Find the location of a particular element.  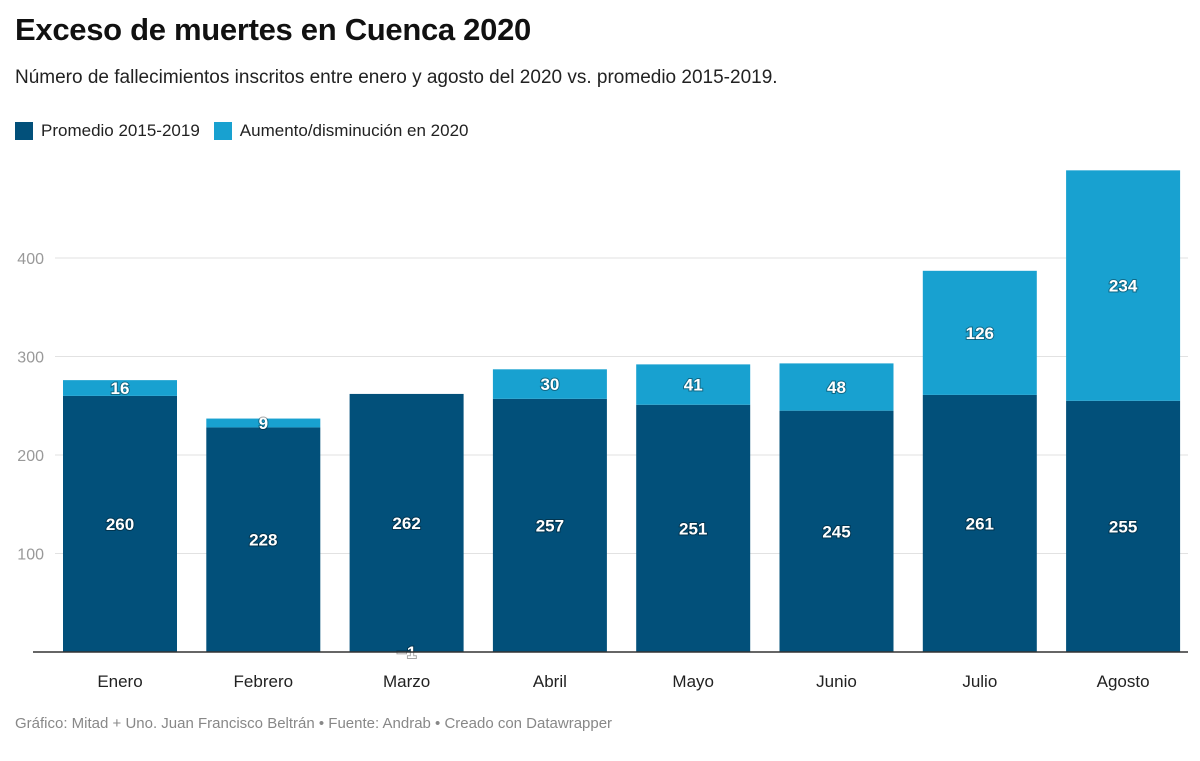

bar-label-aumento: 9 is located at coordinates (263, 423).